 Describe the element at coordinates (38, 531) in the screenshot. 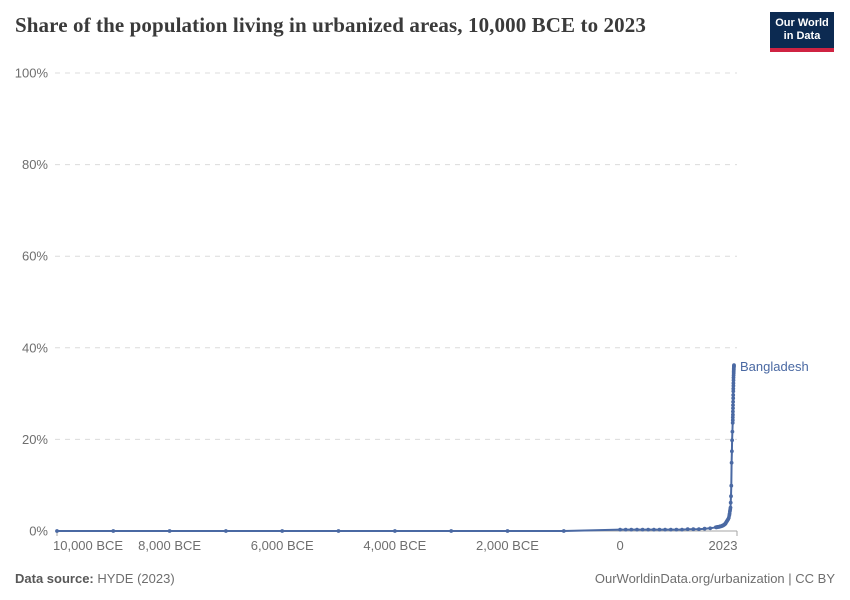

I see `y-tick-label: 0%` at that location.